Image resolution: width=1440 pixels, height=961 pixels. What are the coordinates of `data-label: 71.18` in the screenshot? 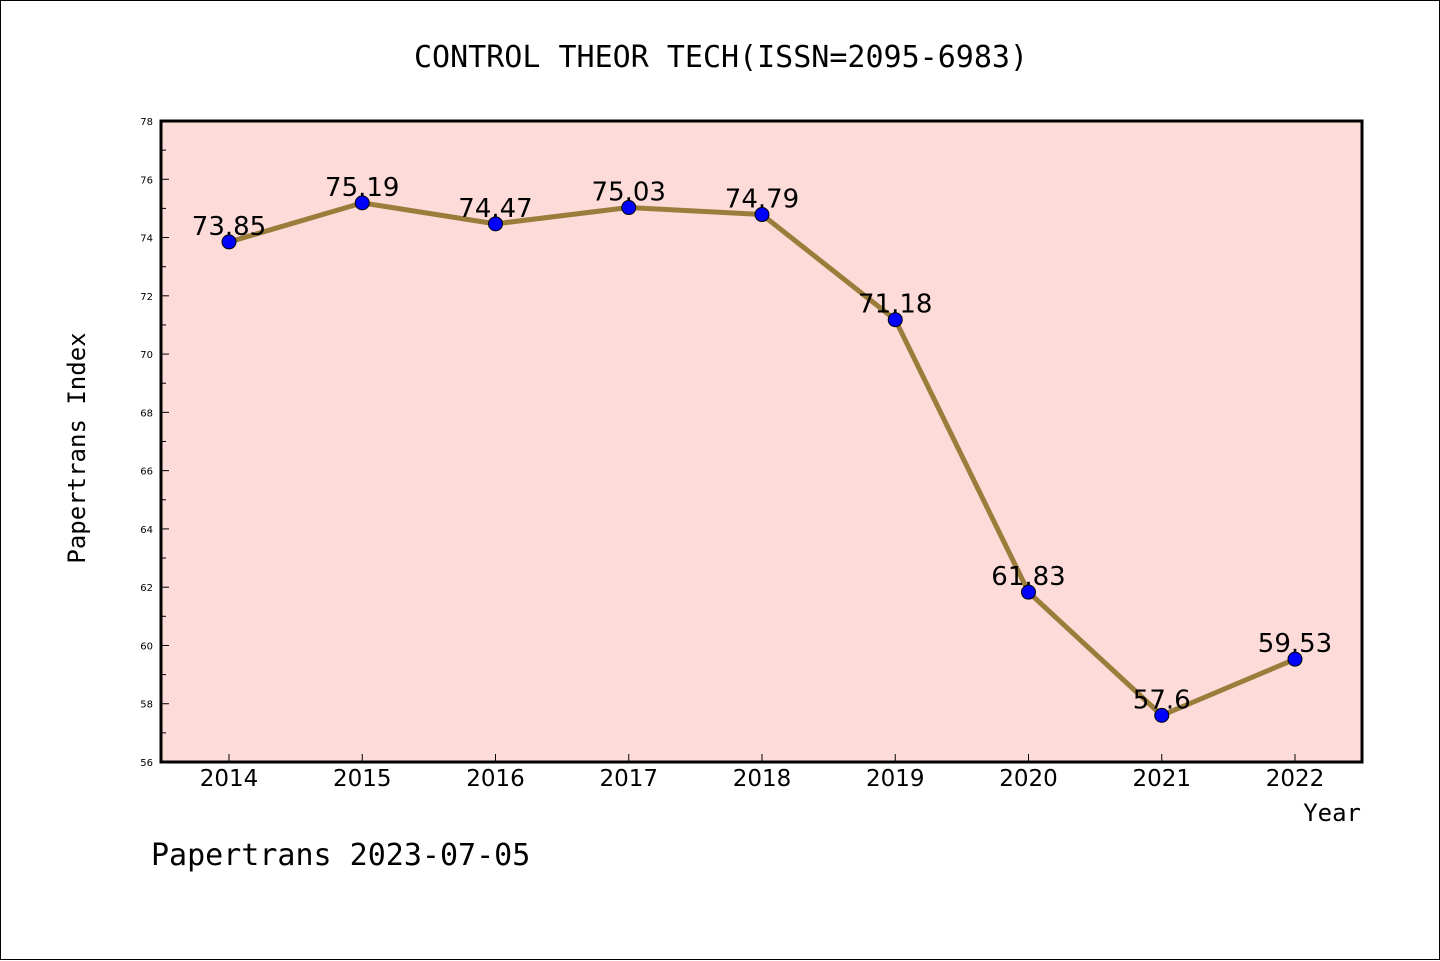 It's located at (895, 305).